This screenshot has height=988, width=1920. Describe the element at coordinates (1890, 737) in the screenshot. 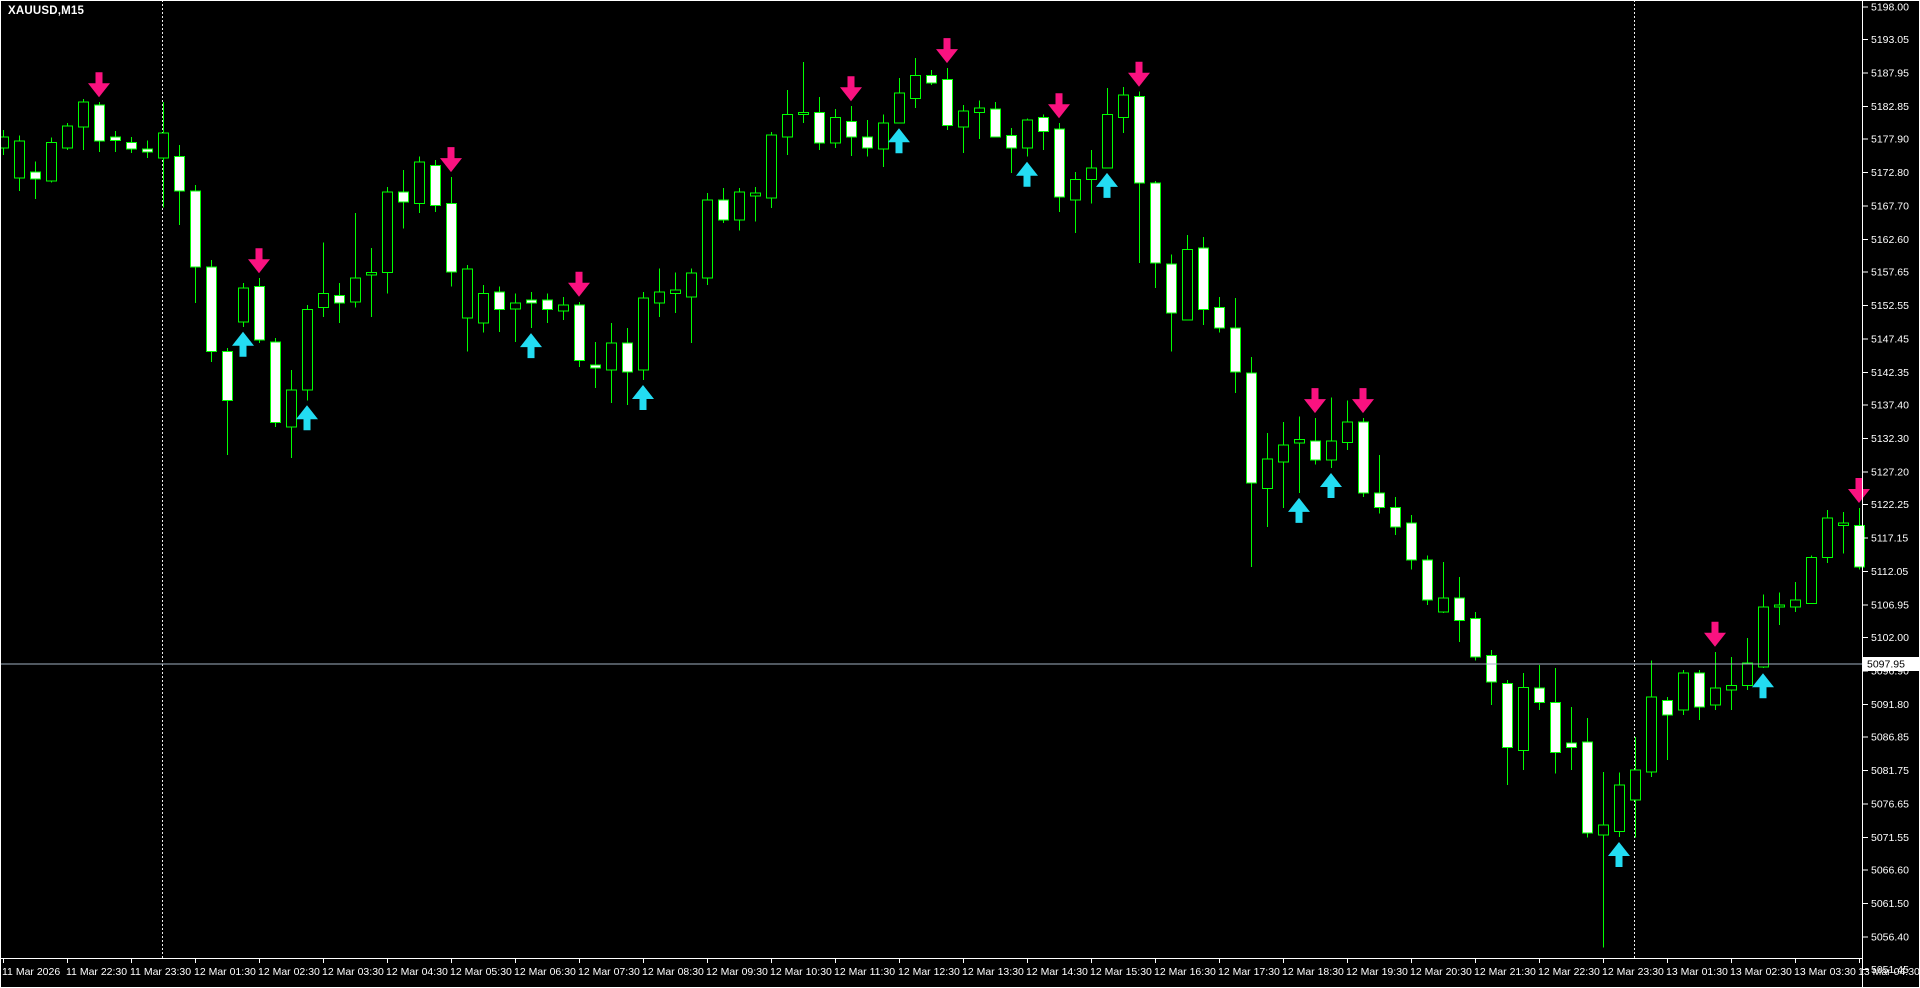

I see `price-axis-label: 5086.85` at that location.